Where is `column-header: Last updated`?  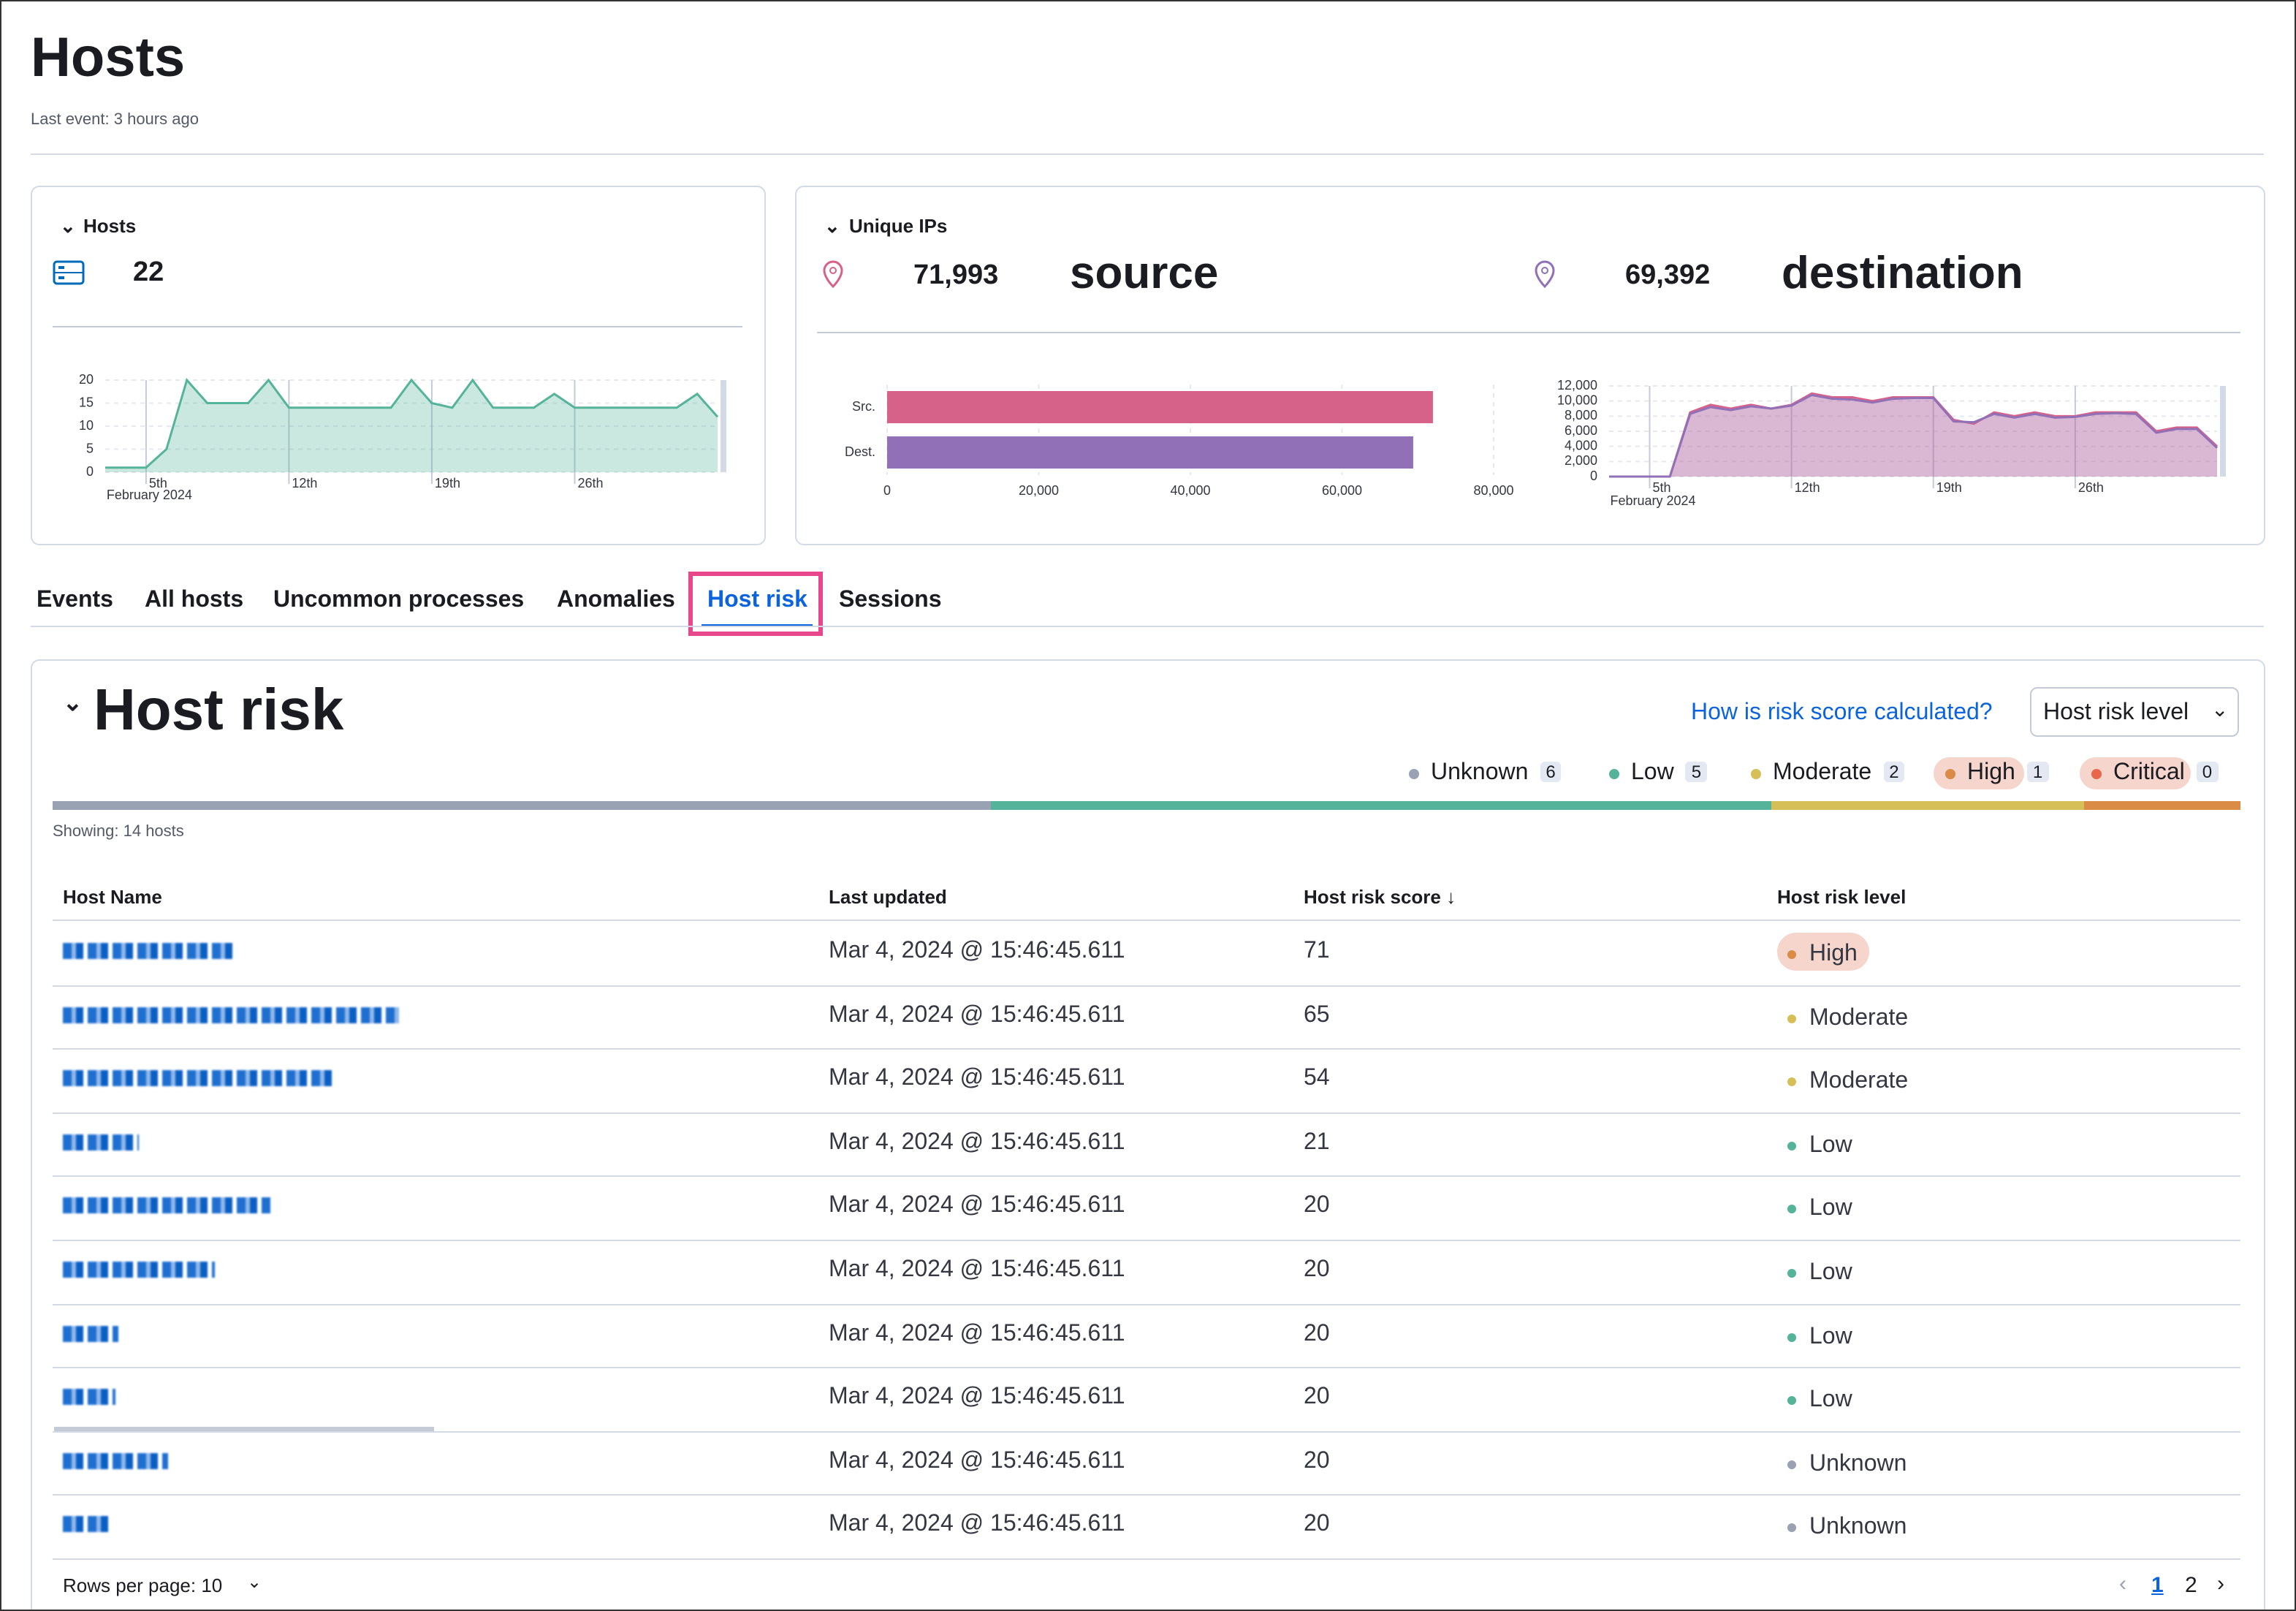
column-header: Last updated is located at coordinates (888, 897).